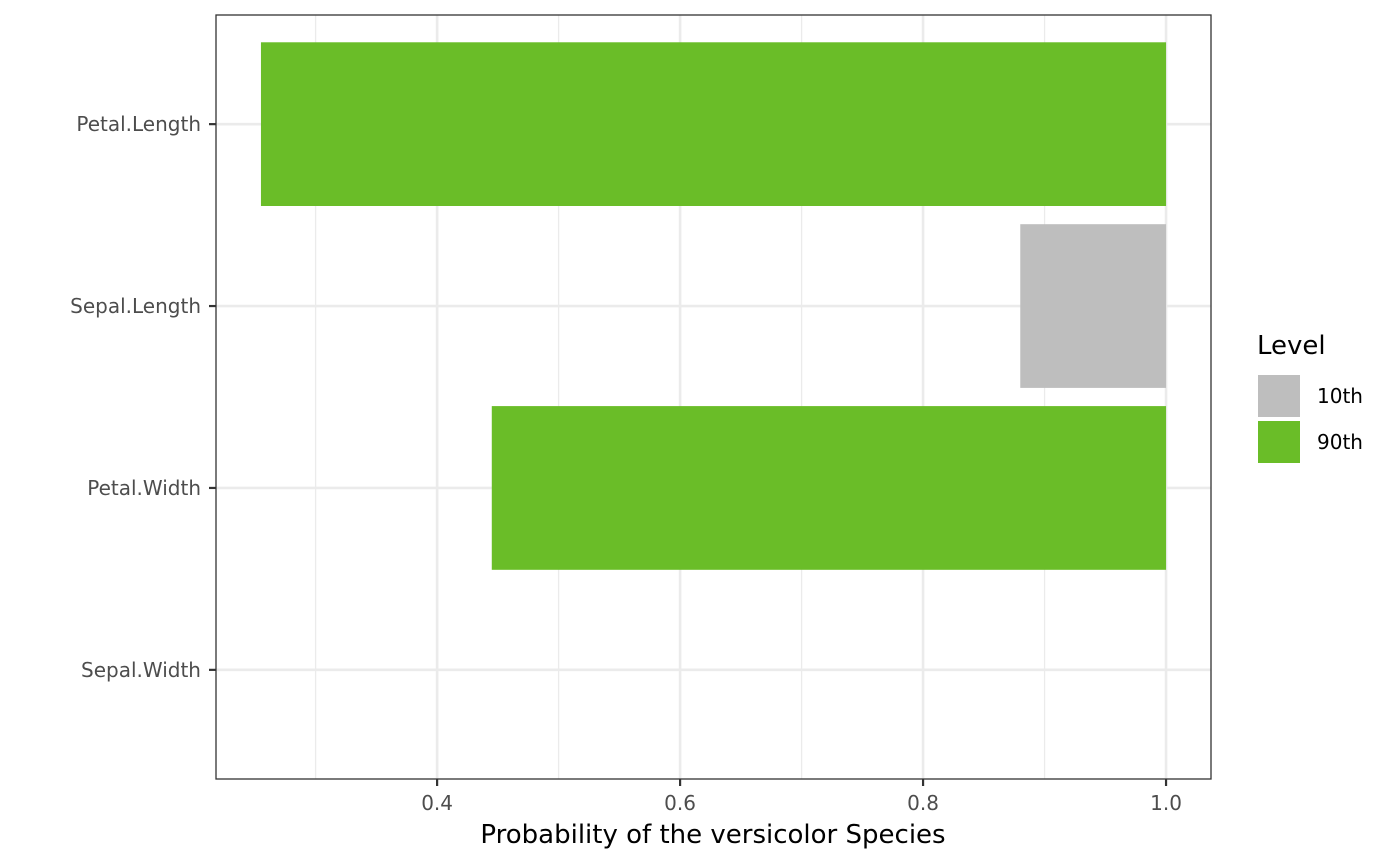 This screenshot has height=865, width=1400. I want to click on x-tick-label: 0.4, so click(437, 803).